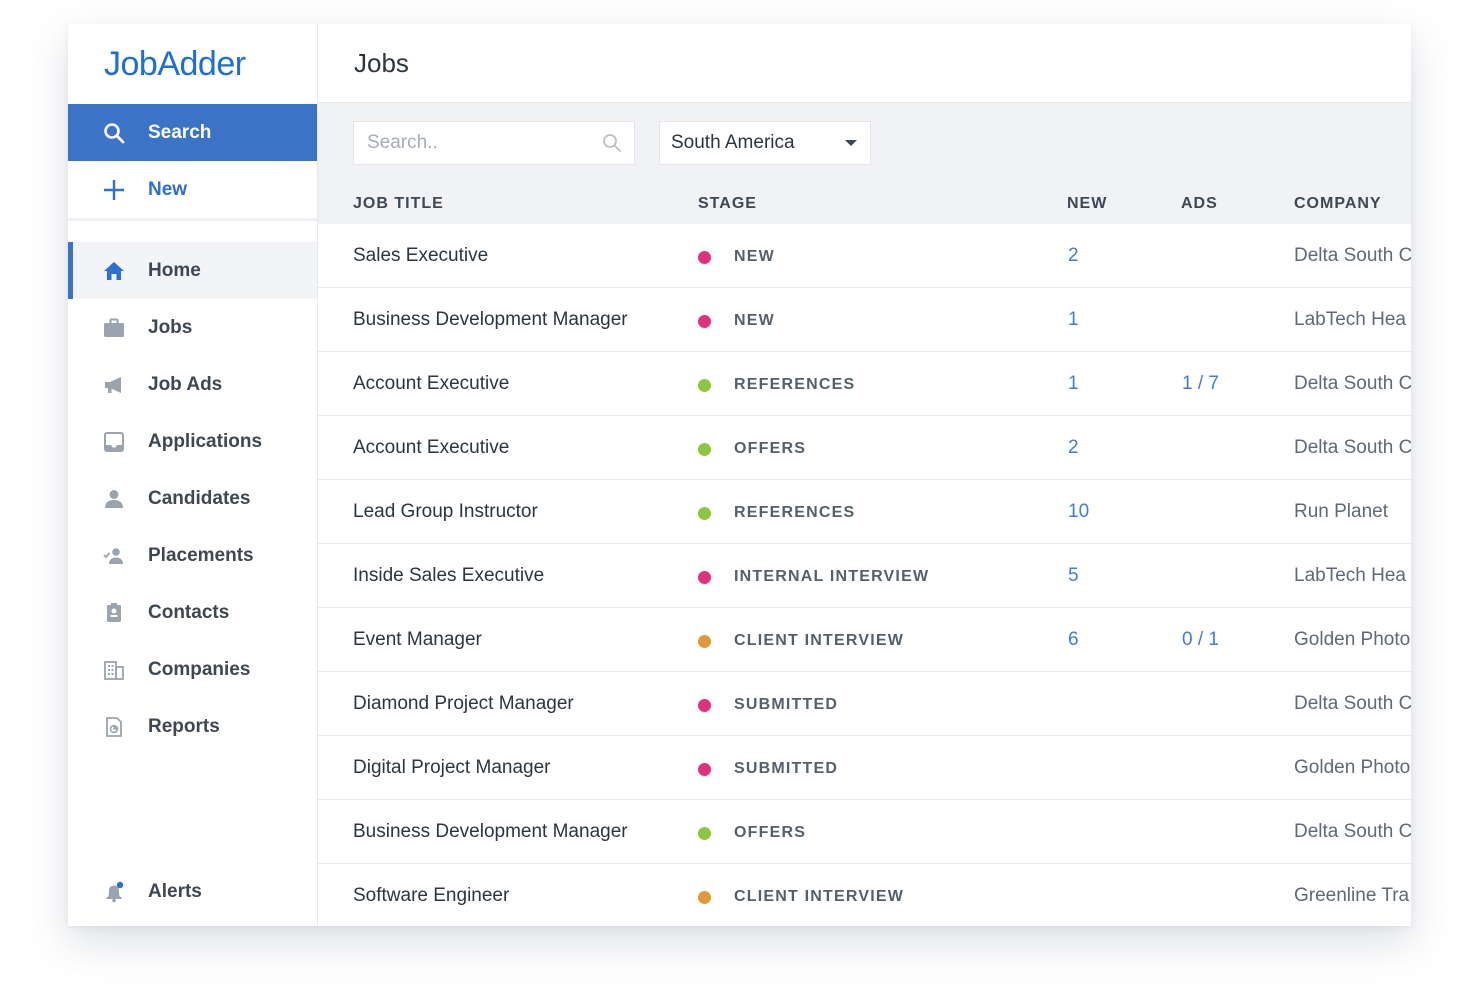 This screenshot has width=1480, height=987. I want to click on search-field, so click(494, 143).